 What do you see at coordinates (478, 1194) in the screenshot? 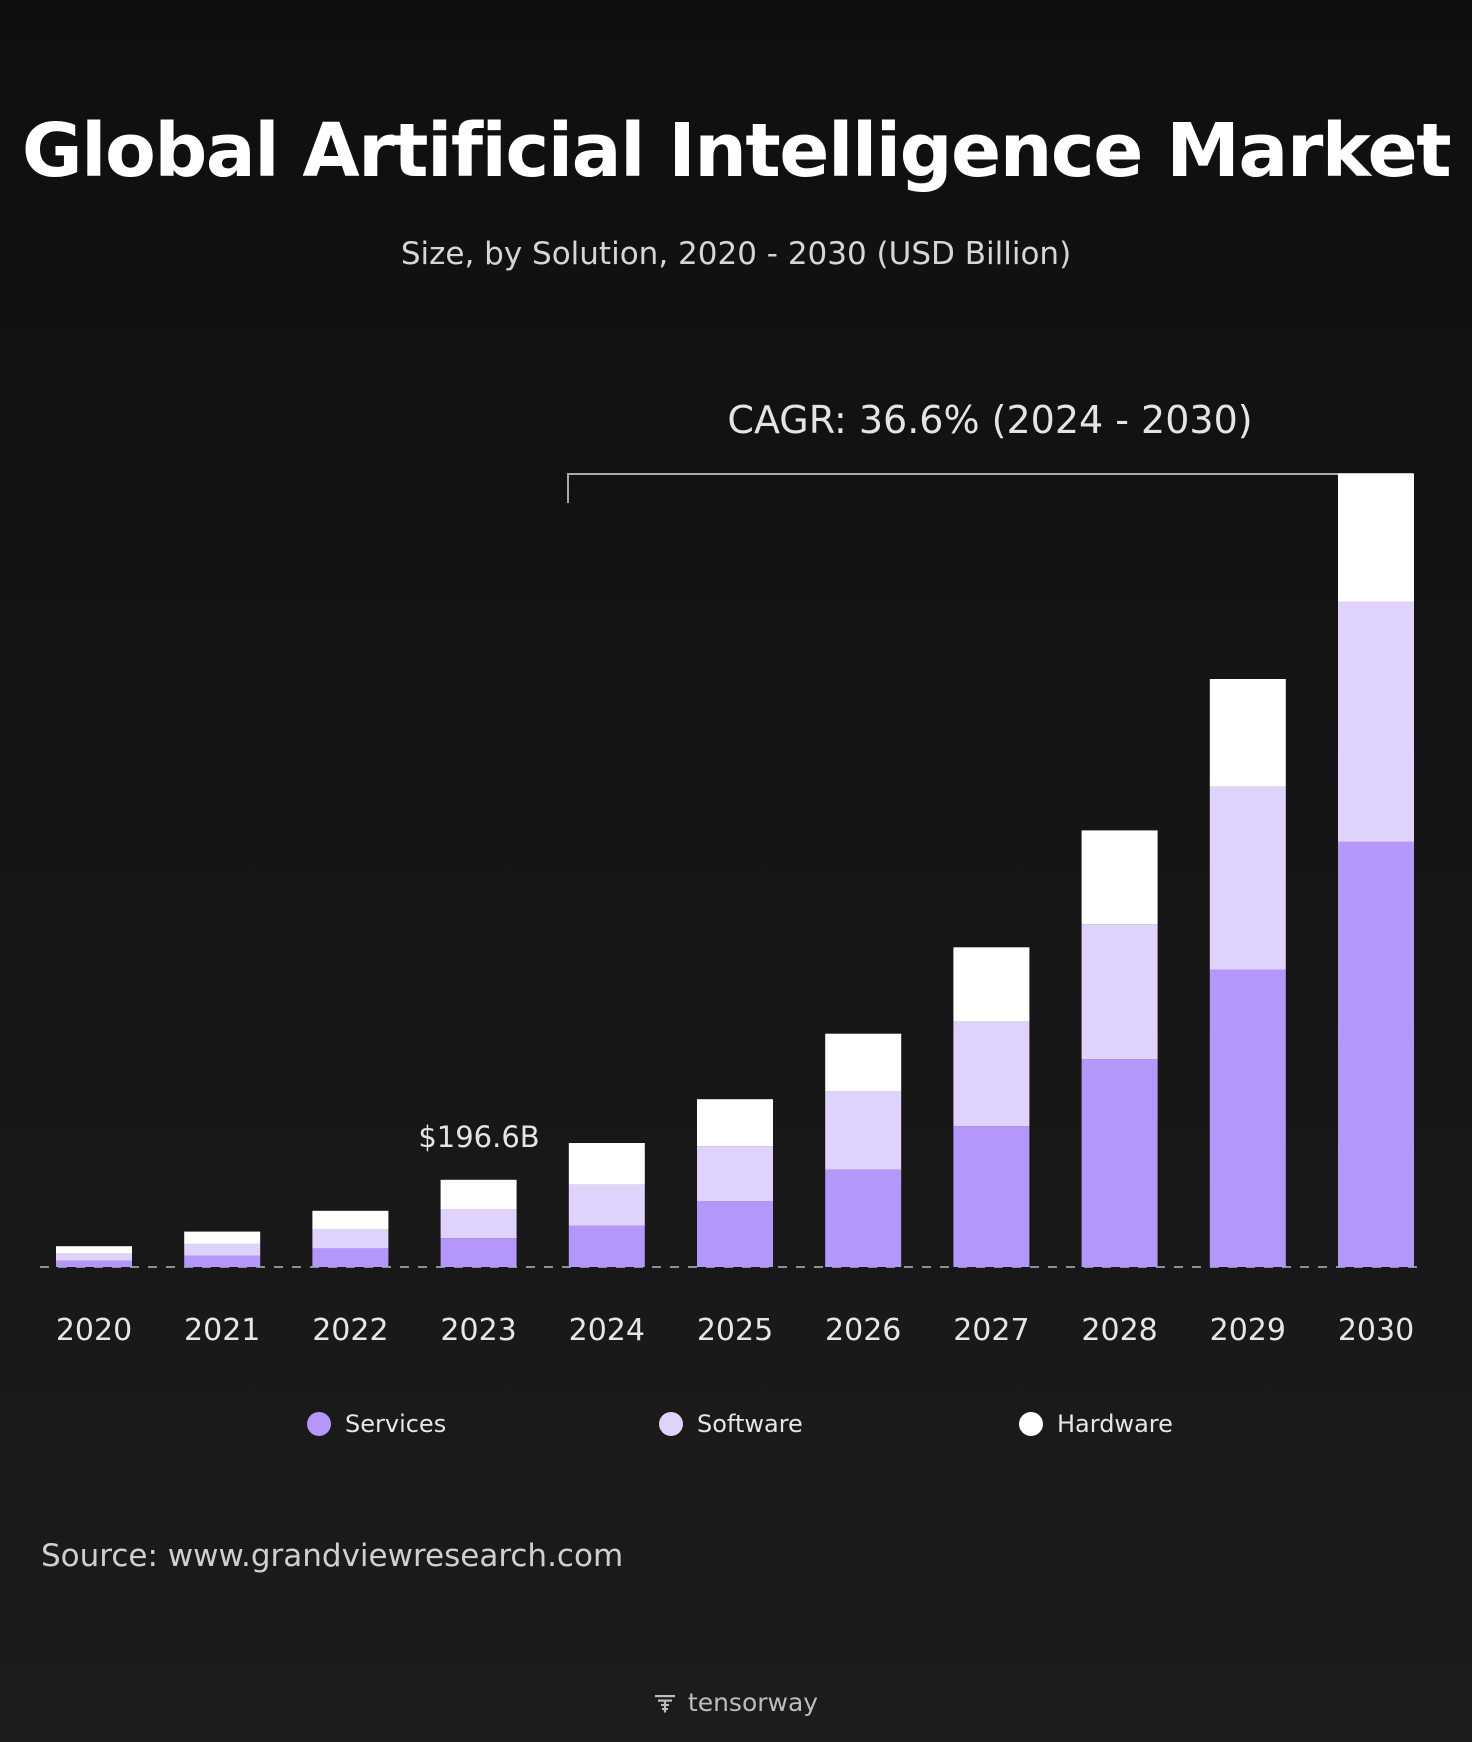
I see `bar-hardware-2023` at bounding box center [478, 1194].